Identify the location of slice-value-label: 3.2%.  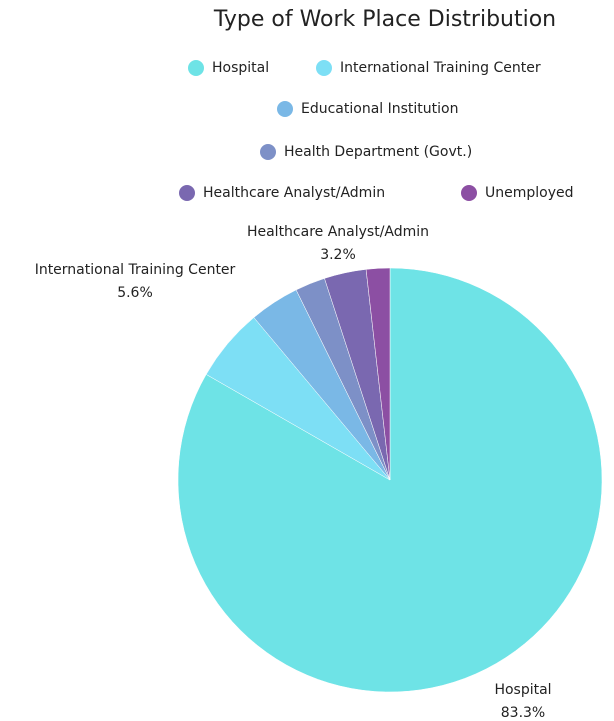
(338, 255).